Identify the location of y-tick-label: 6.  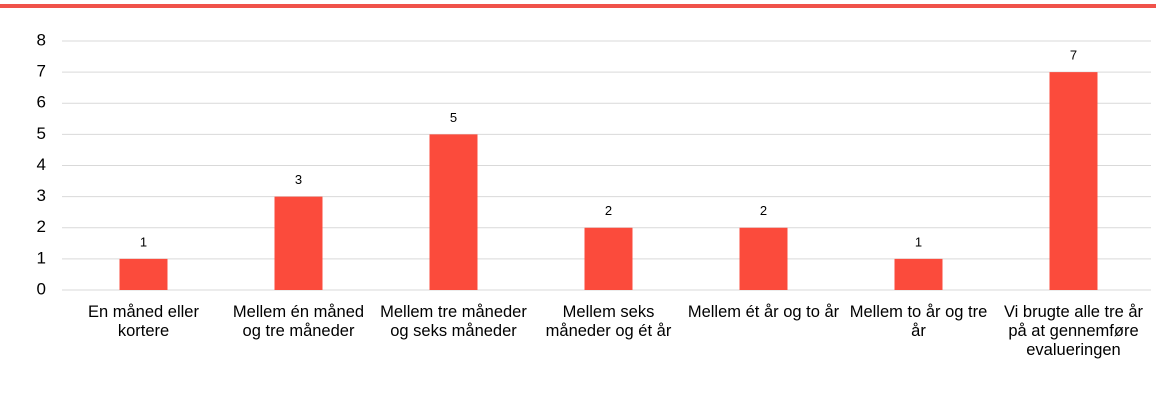
(41, 102).